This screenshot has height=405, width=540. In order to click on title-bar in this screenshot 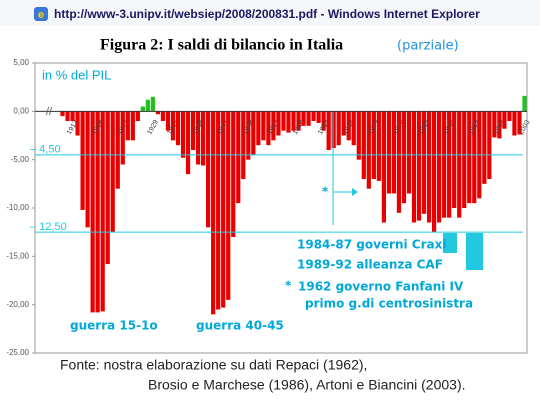, I will do `click(270, 13)`.